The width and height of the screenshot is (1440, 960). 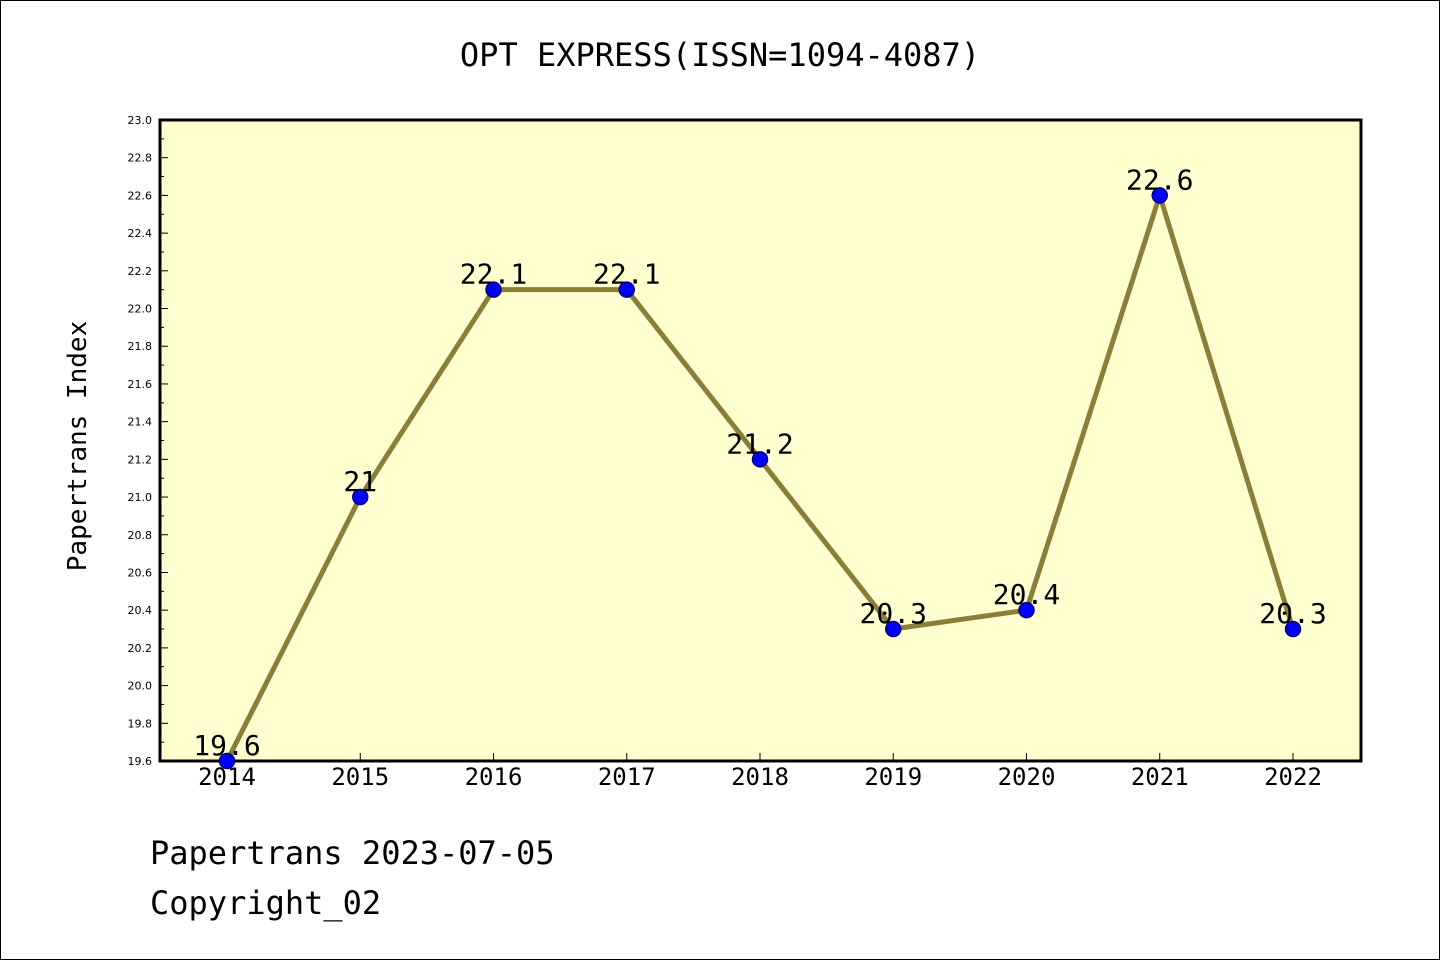 What do you see at coordinates (140, 195) in the screenshot?
I see `y-tick-label: 22.6` at bounding box center [140, 195].